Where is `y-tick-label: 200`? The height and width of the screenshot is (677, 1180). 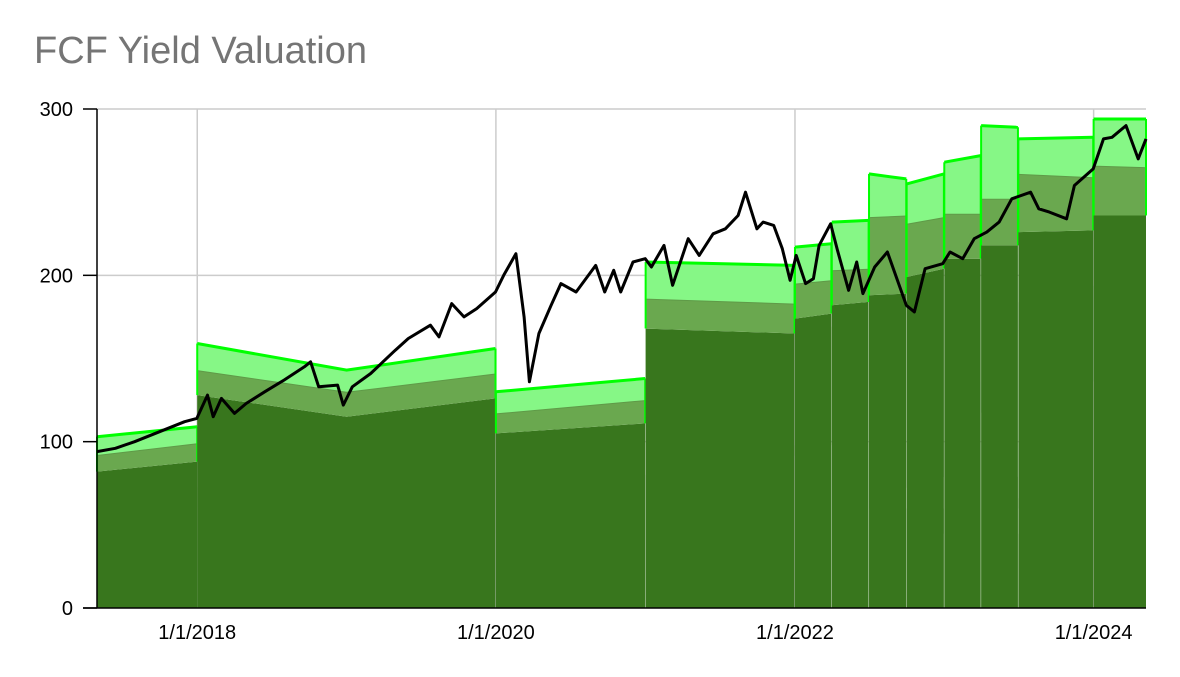 y-tick-label: 200 is located at coordinates (56, 276).